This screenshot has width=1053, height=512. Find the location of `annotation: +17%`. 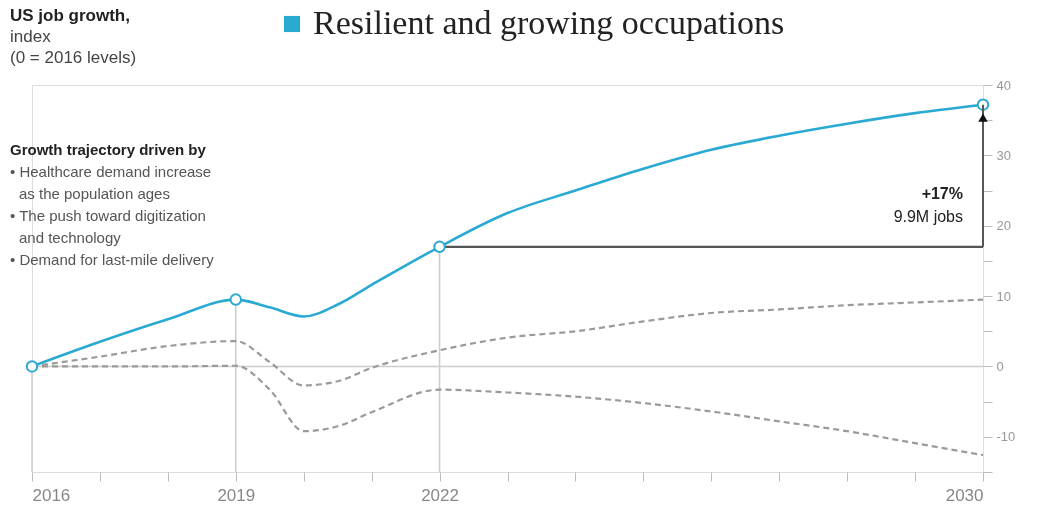

annotation: +17% is located at coordinates (942, 193).